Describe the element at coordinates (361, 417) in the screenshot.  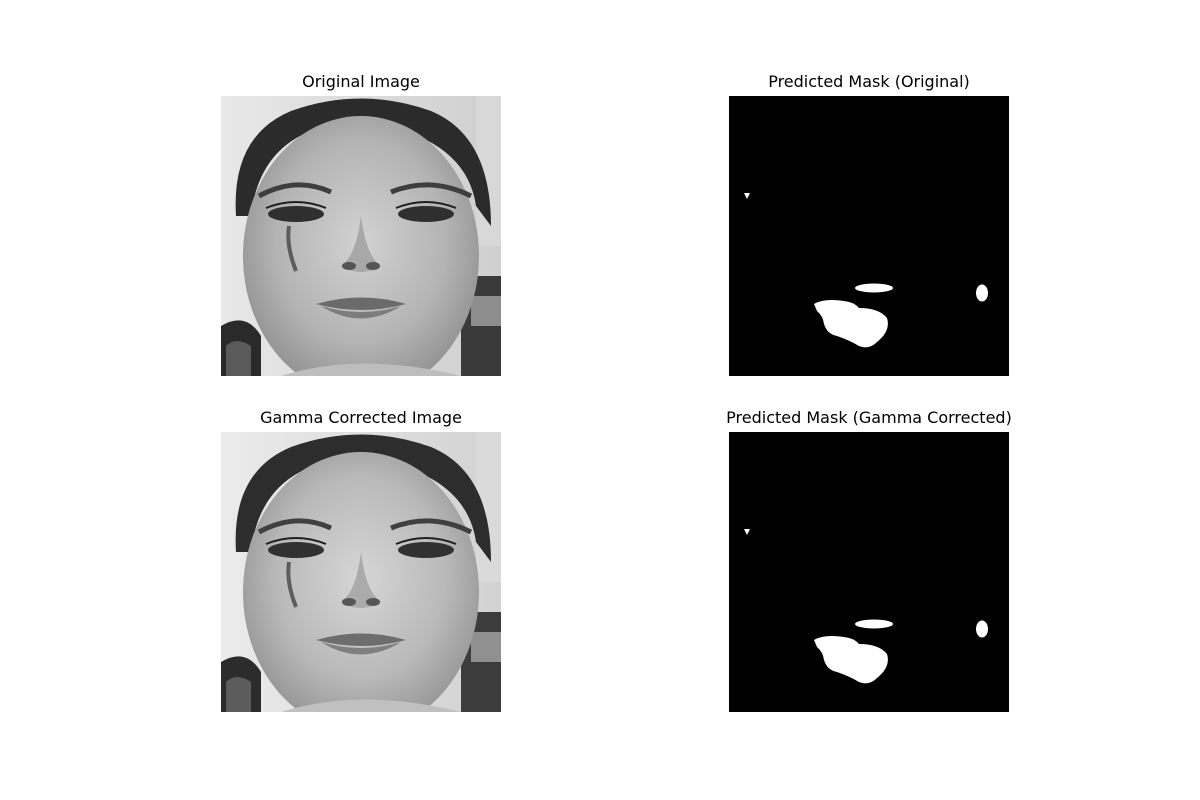
I see `title-gamma-corrected-image: Gamma Corrected Image` at that location.